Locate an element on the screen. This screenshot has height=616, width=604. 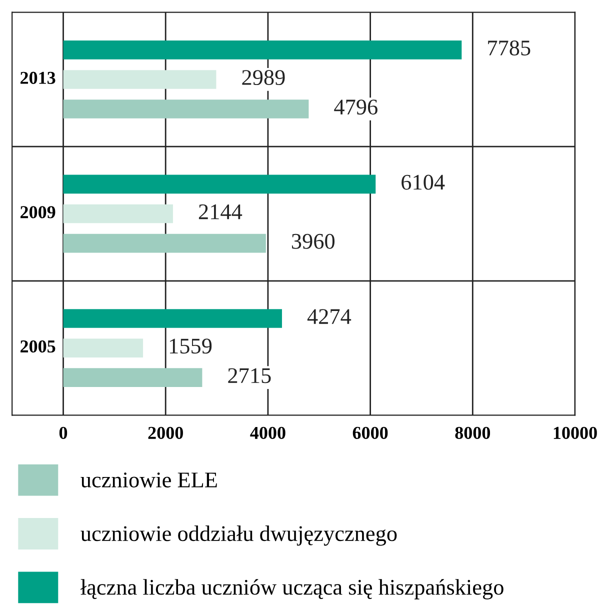
x-tick-label: 0 is located at coordinates (63, 432).